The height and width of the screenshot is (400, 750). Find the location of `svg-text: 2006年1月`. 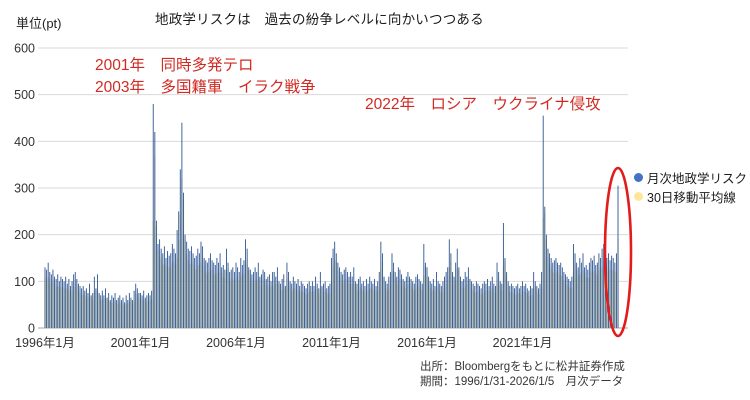

svg-text: 2006年1月 is located at coordinates (236, 343).